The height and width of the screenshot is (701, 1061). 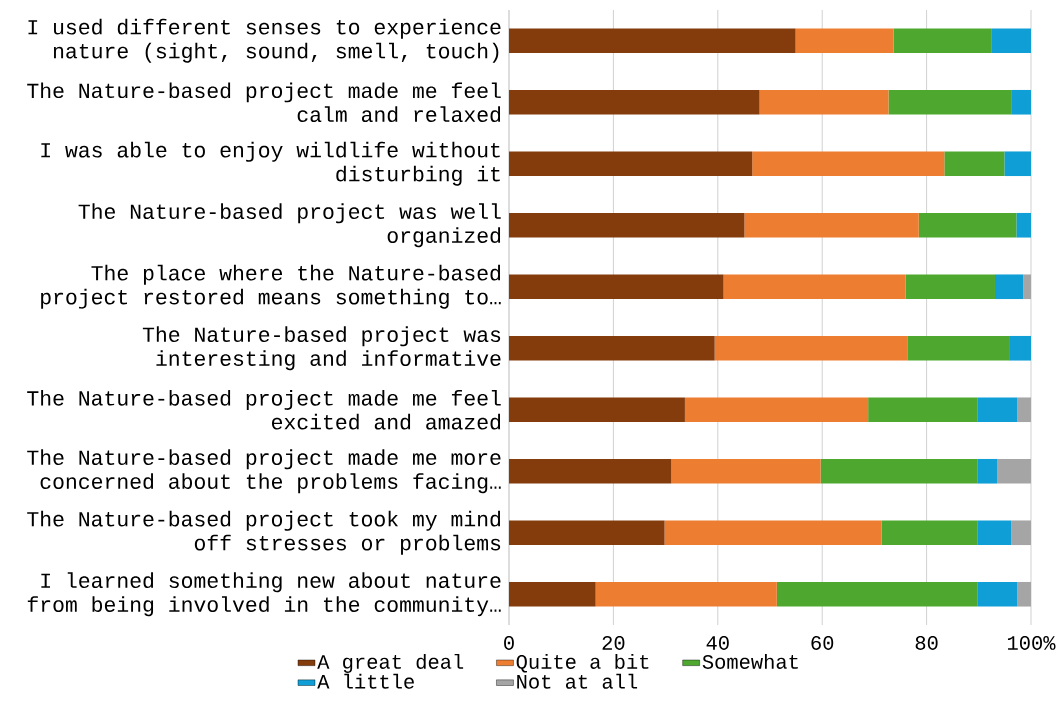 What do you see at coordinates (717, 643) in the screenshot?
I see `x-tick-label: 40` at bounding box center [717, 643].